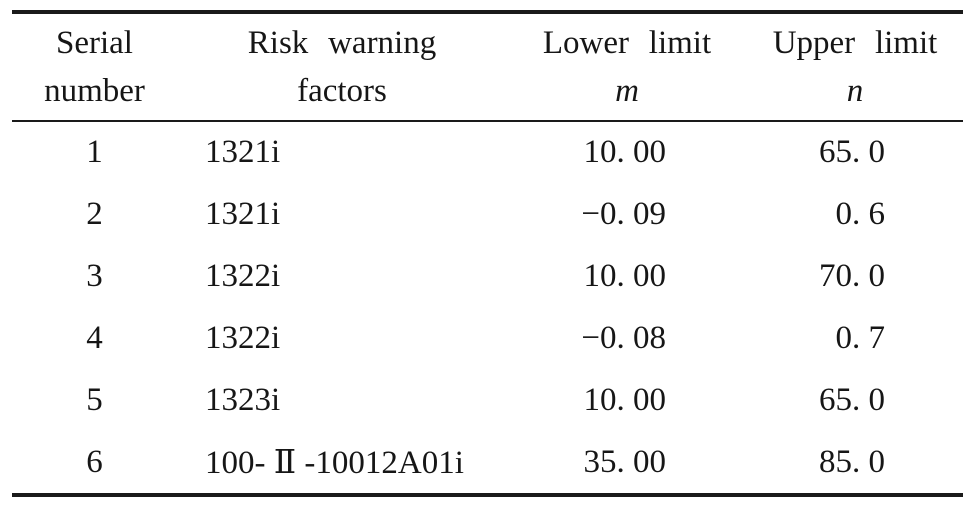  I want to click on upper-limit-cell: 0. 7, so click(860, 337).